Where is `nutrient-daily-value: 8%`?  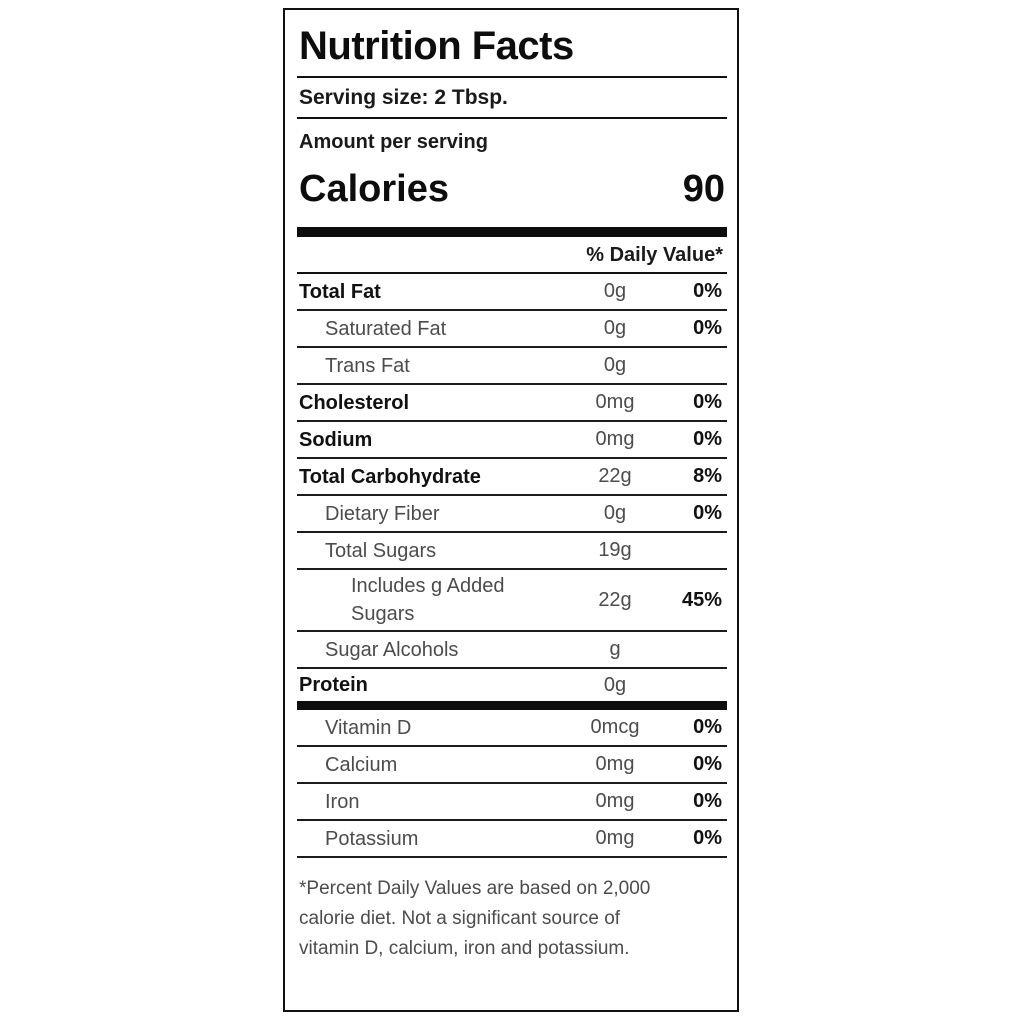
nutrient-daily-value: 8% is located at coordinates (707, 476).